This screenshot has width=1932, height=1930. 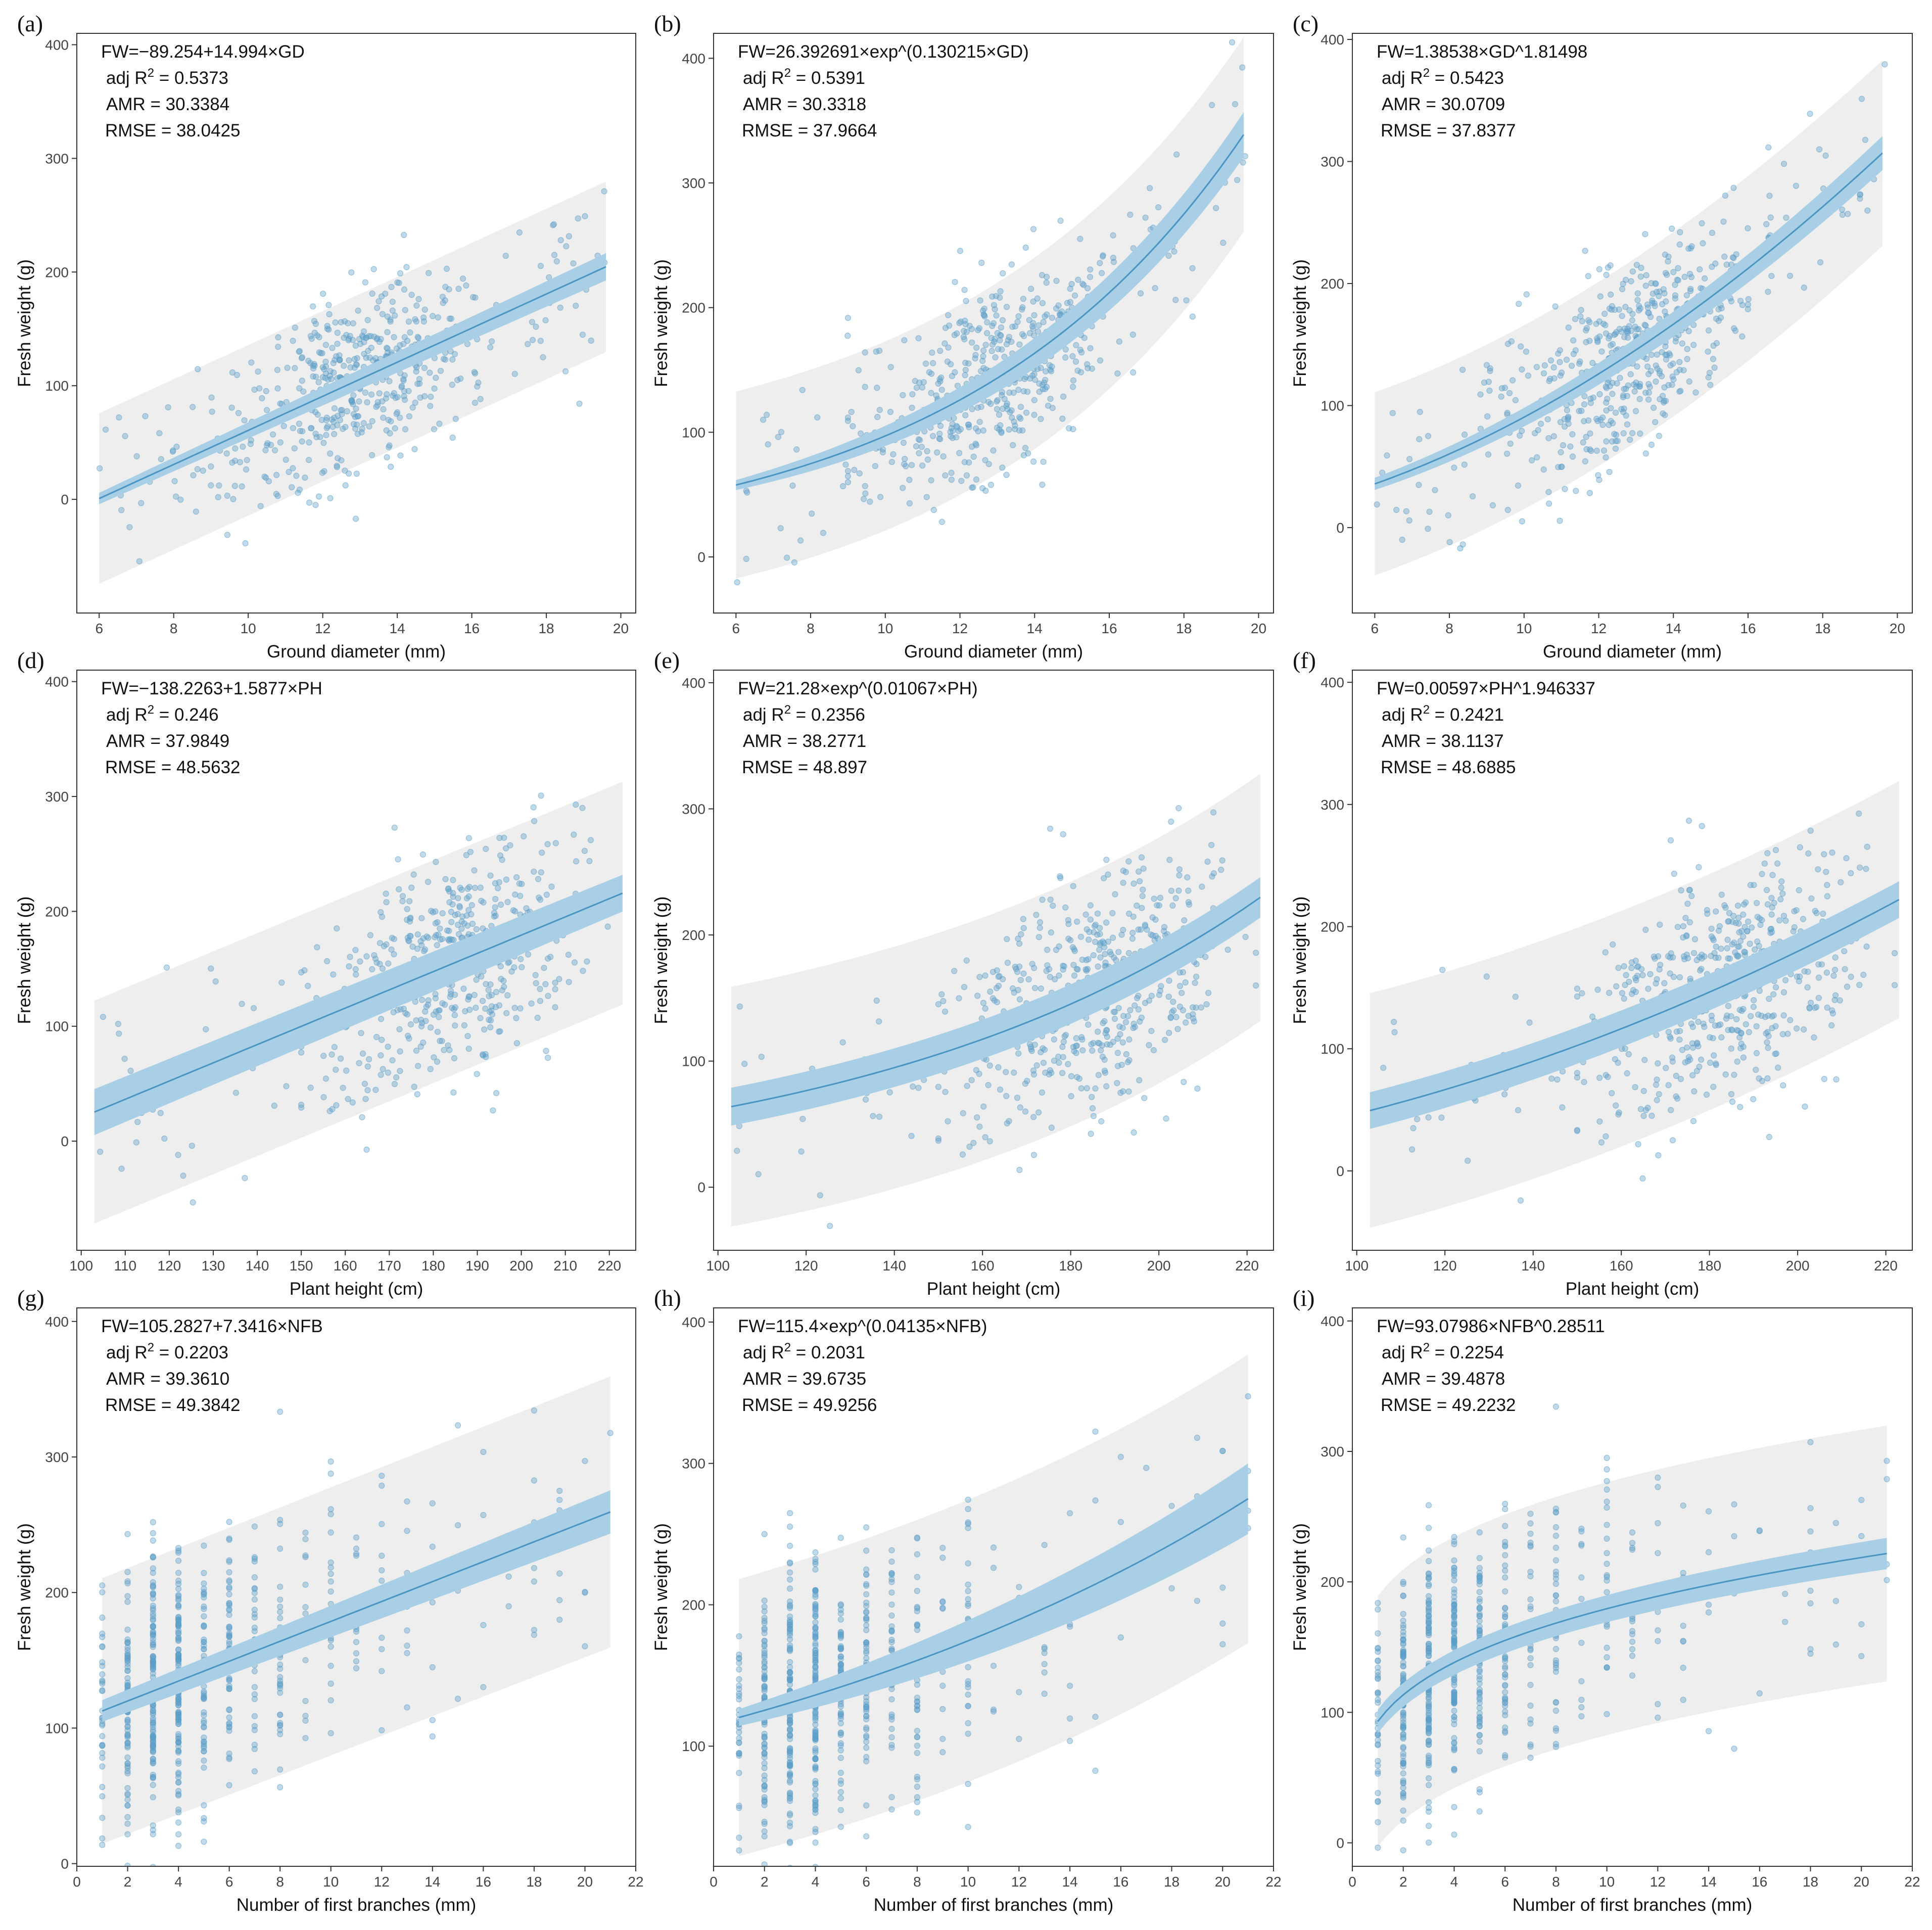 What do you see at coordinates (983, 1266) in the screenshot?
I see `x-tick-label: 160` at bounding box center [983, 1266].